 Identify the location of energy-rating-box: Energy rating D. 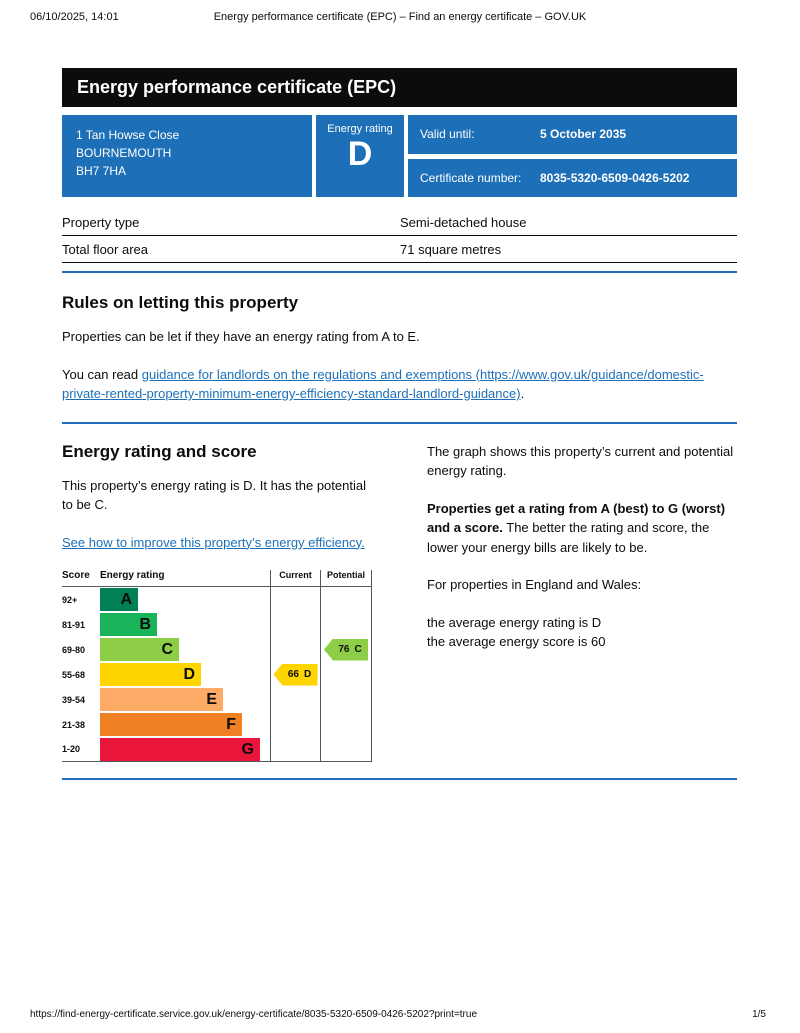
(360, 156).